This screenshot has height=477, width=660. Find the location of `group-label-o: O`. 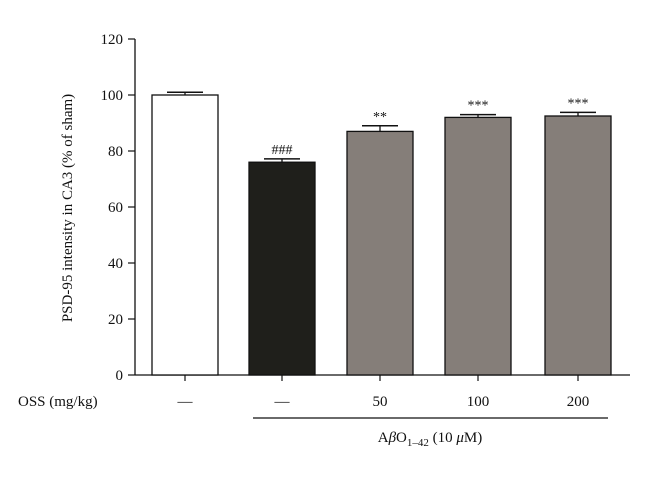

group-label-o: O is located at coordinates (401, 438).